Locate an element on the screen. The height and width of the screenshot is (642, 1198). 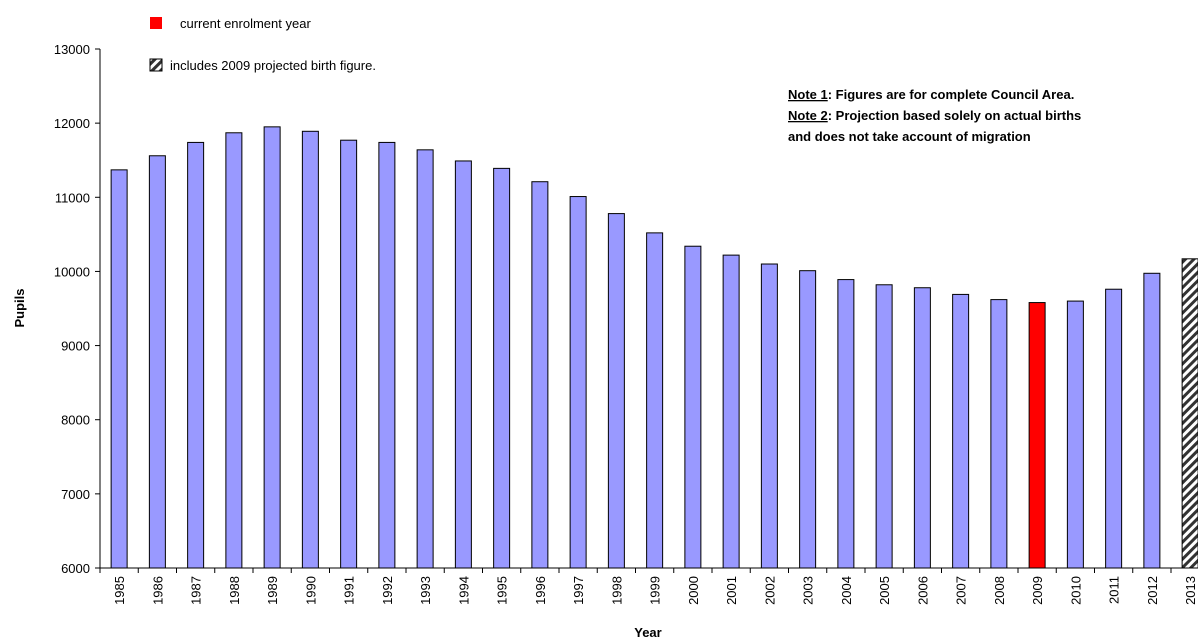
note-text: and does not take account of migration is located at coordinates (909, 136).